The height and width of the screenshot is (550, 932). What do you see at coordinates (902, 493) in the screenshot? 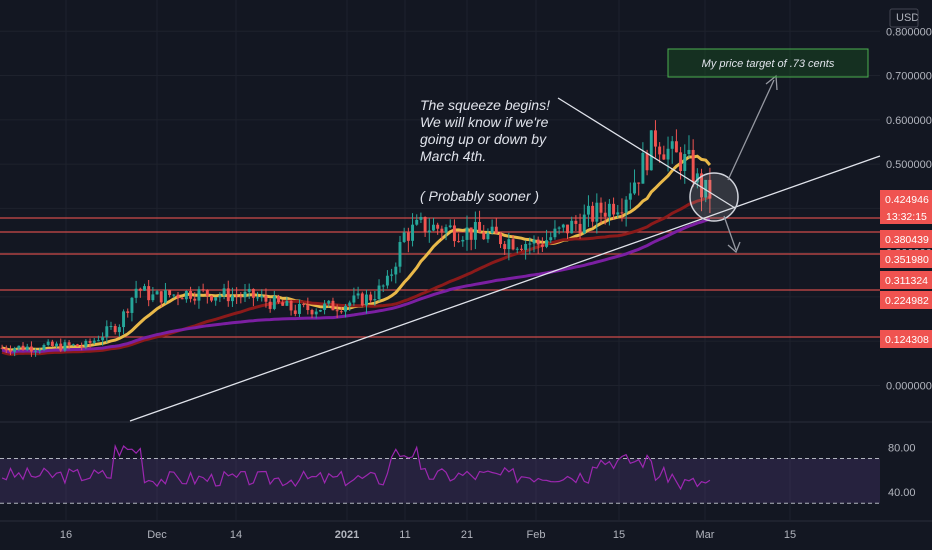
I see `rsi-tick-label: 40.00` at bounding box center [902, 493].